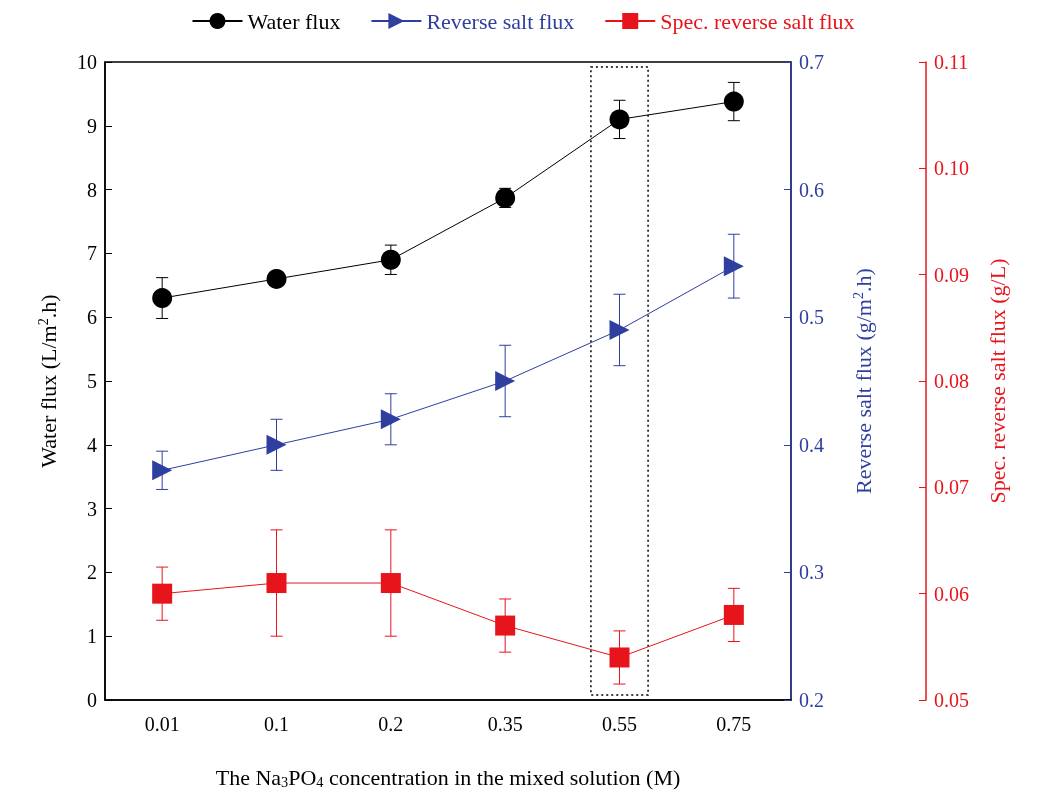 The width and height of the screenshot is (1046, 805). I want to click on legend-label: Water flux, so click(294, 21).